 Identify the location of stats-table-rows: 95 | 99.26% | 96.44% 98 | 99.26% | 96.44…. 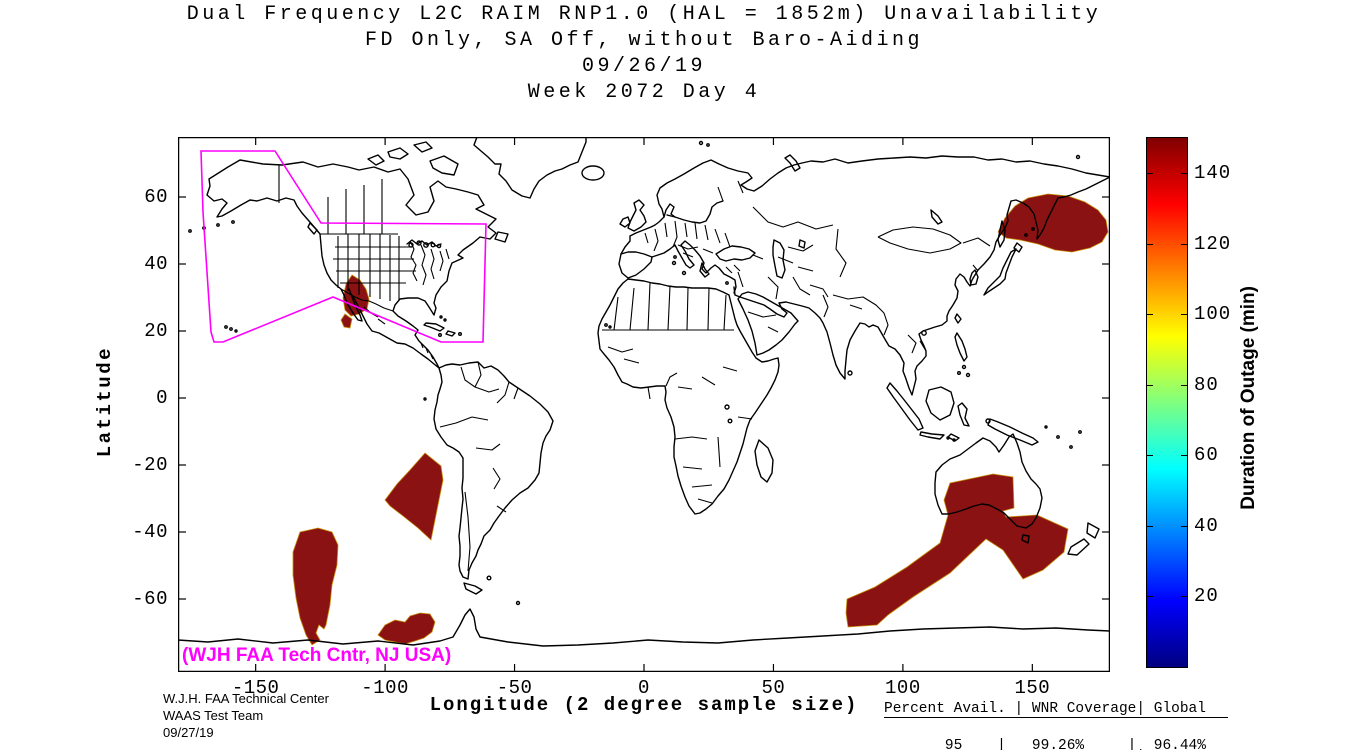
(1056, 743).